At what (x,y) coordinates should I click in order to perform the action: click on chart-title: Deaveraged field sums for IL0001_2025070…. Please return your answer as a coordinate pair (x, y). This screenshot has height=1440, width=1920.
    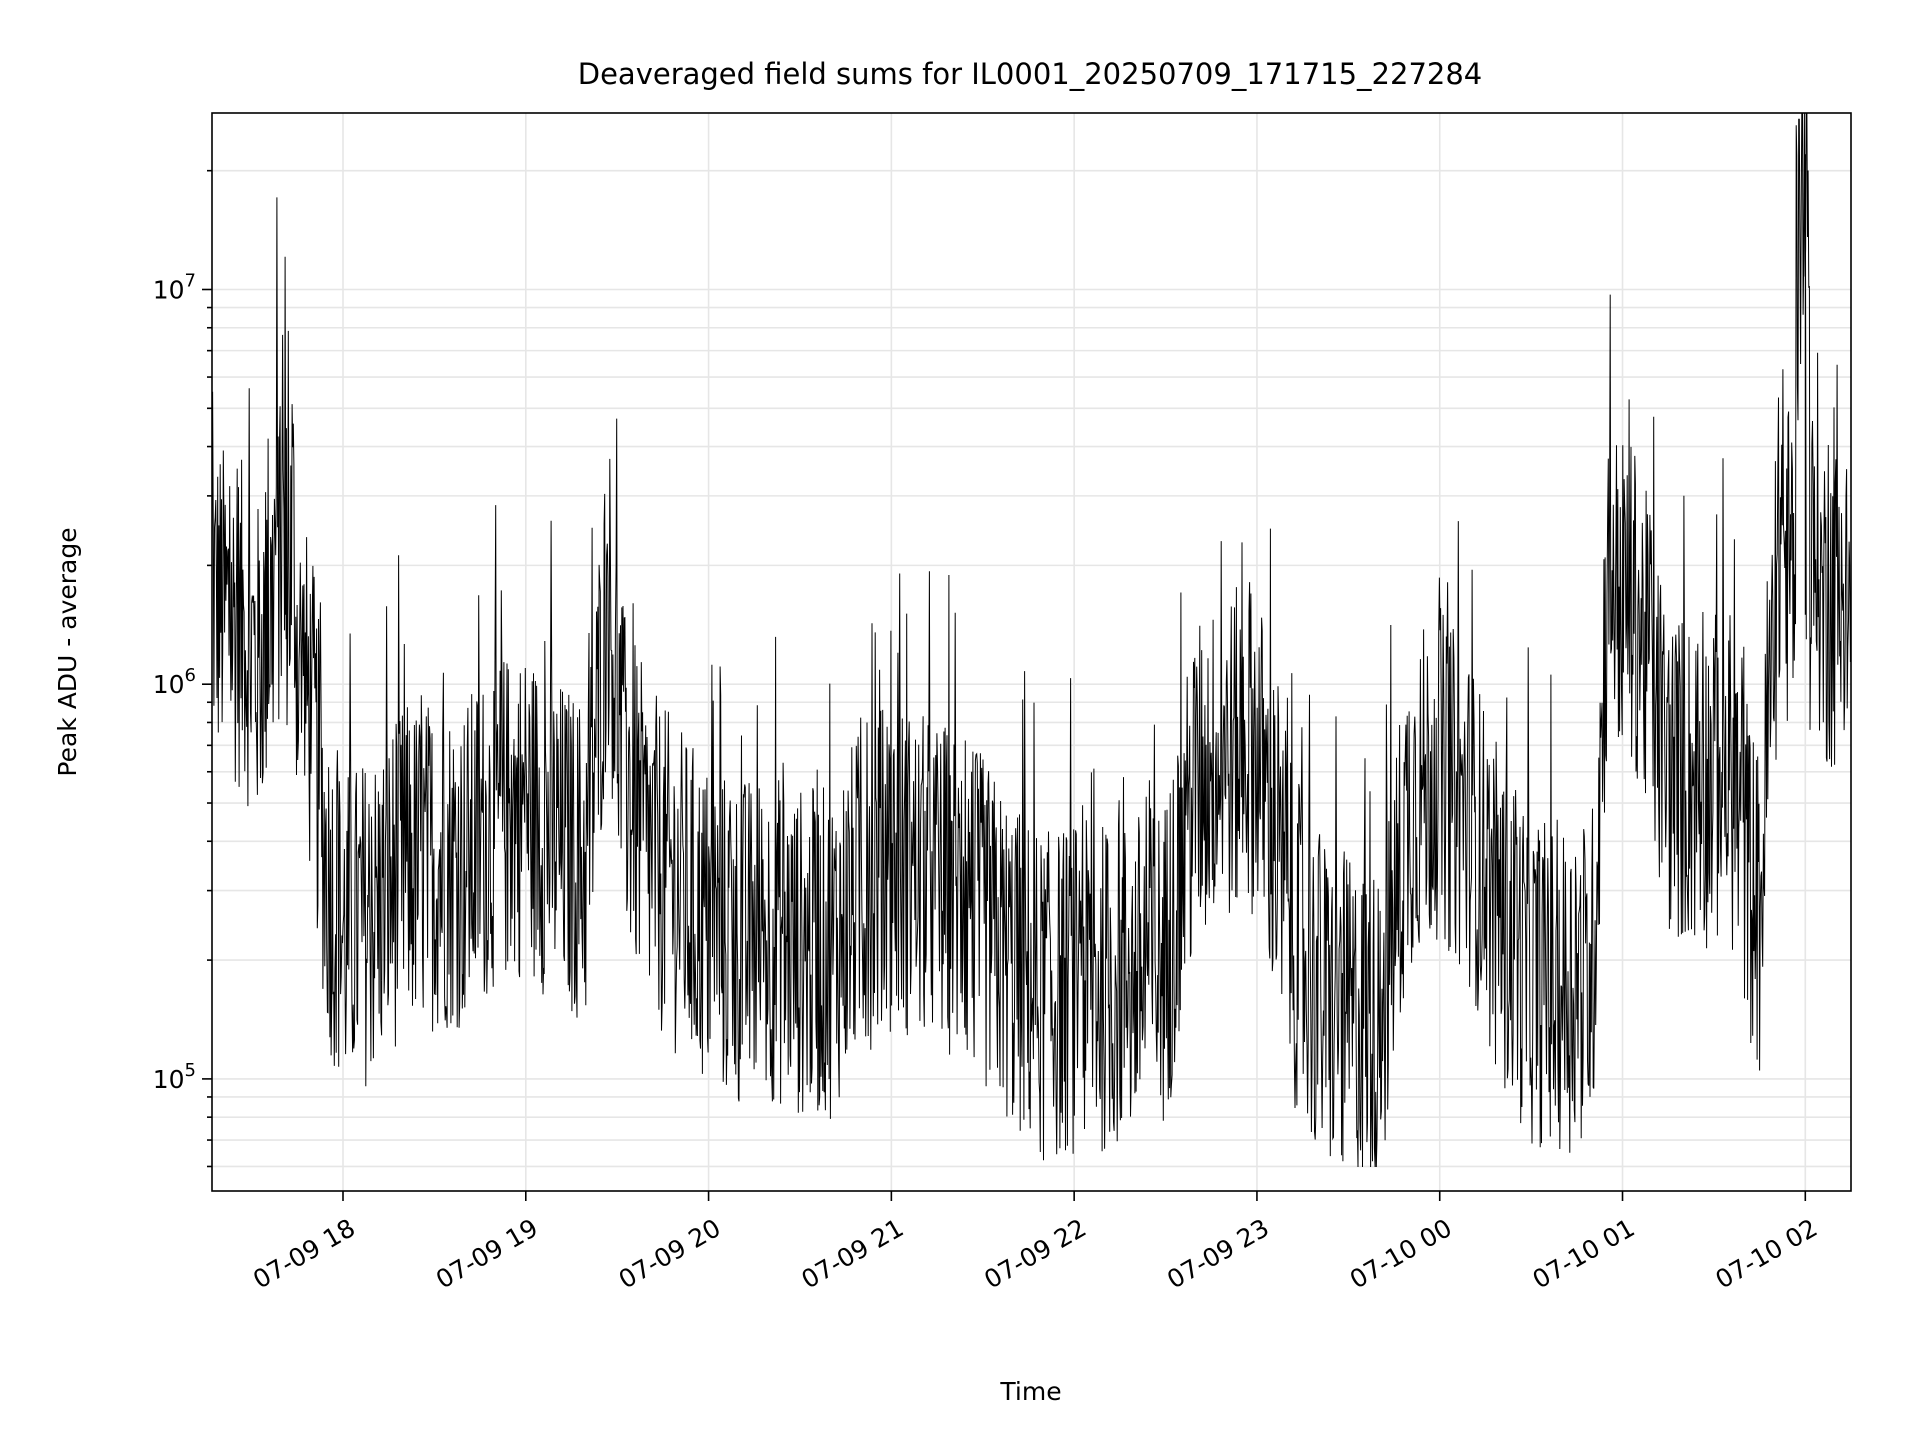
    Looking at the image, I should click on (1030, 74).